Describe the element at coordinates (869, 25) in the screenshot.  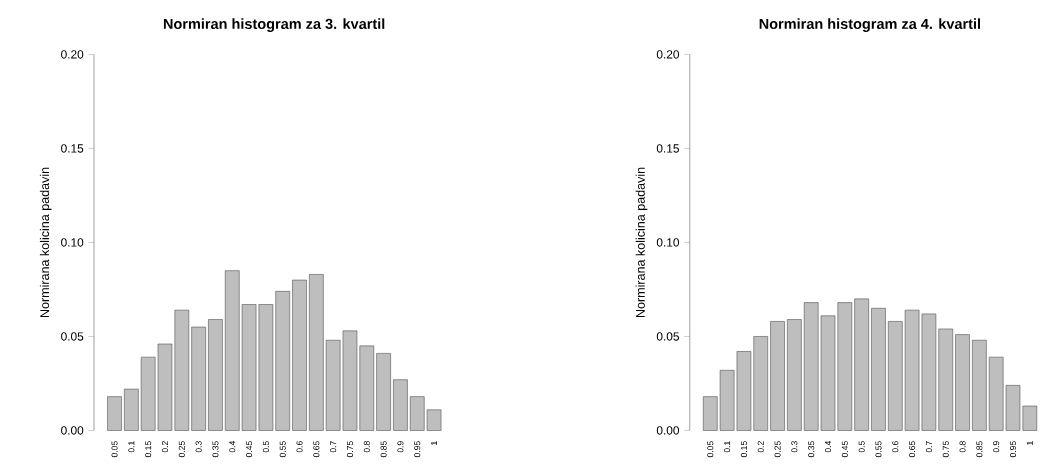
I see `chart-title: Normiran histogram za 4. kvartil` at that location.